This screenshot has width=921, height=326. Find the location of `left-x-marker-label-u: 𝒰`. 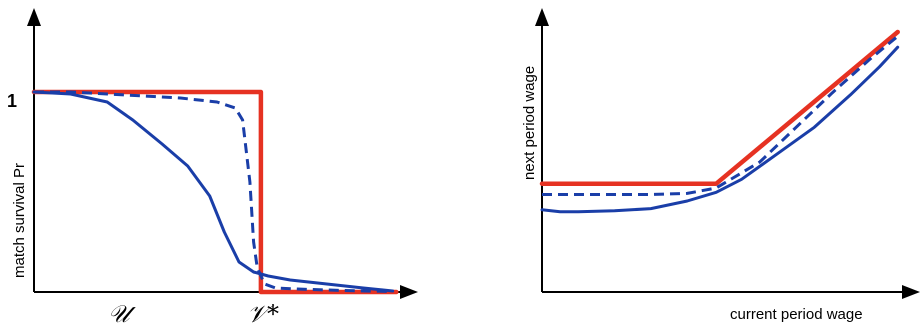

left-x-marker-label-u: 𝒰 is located at coordinates (122, 313).